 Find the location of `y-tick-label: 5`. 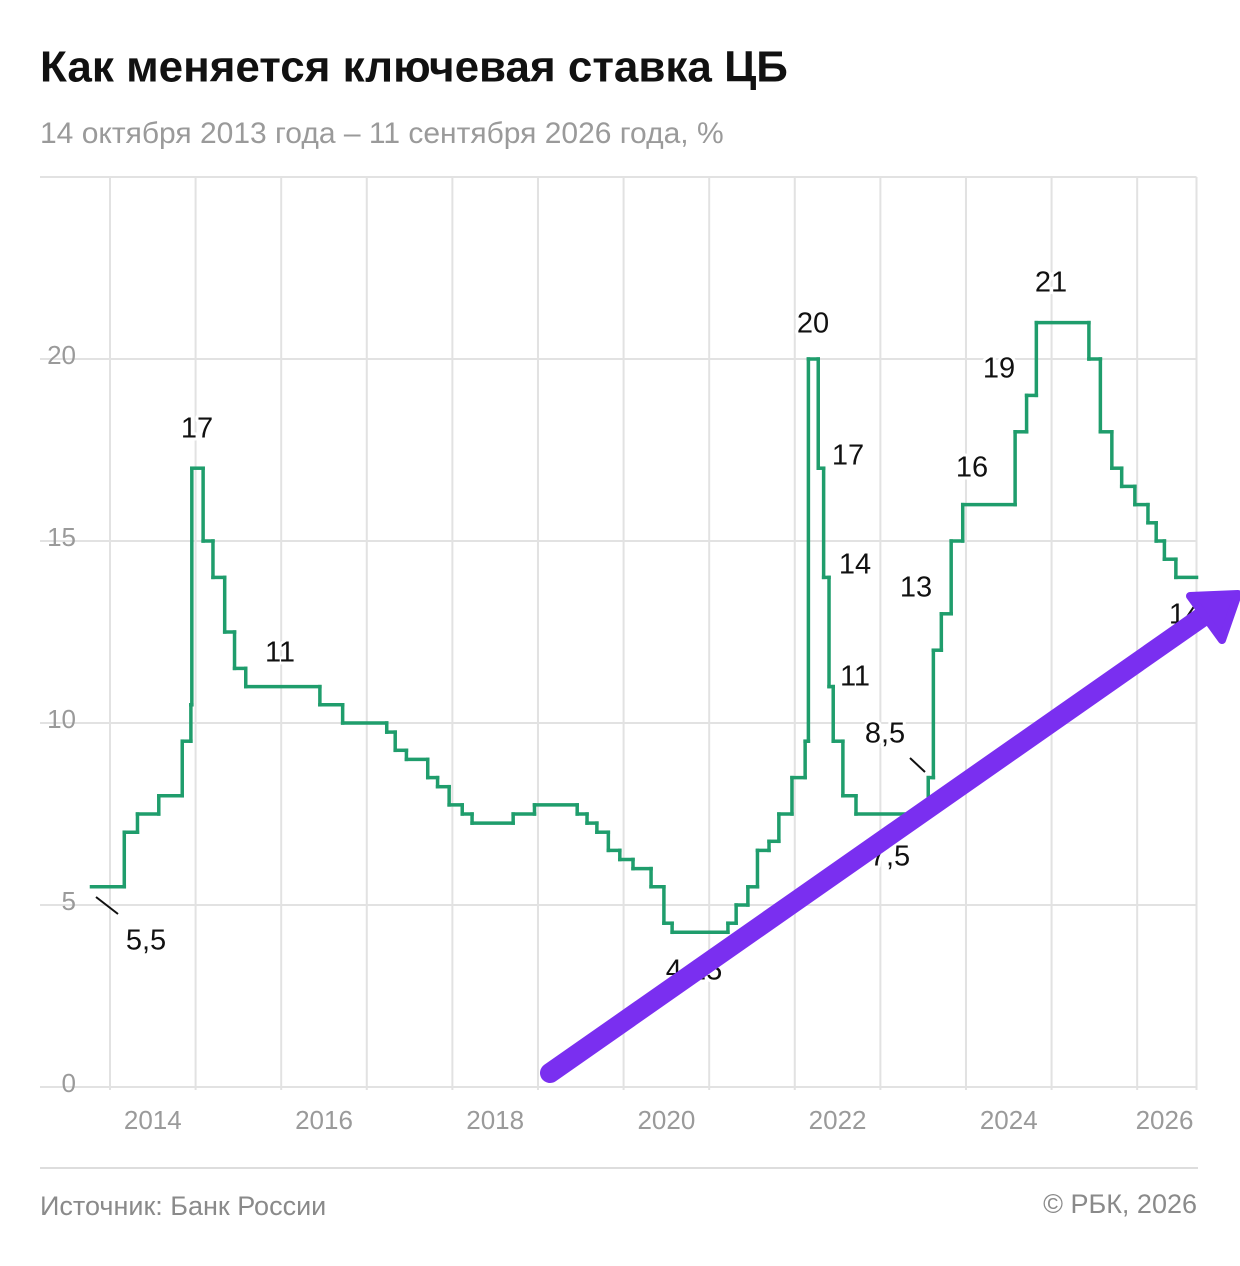

y-tick-label: 5 is located at coordinates (69, 901).